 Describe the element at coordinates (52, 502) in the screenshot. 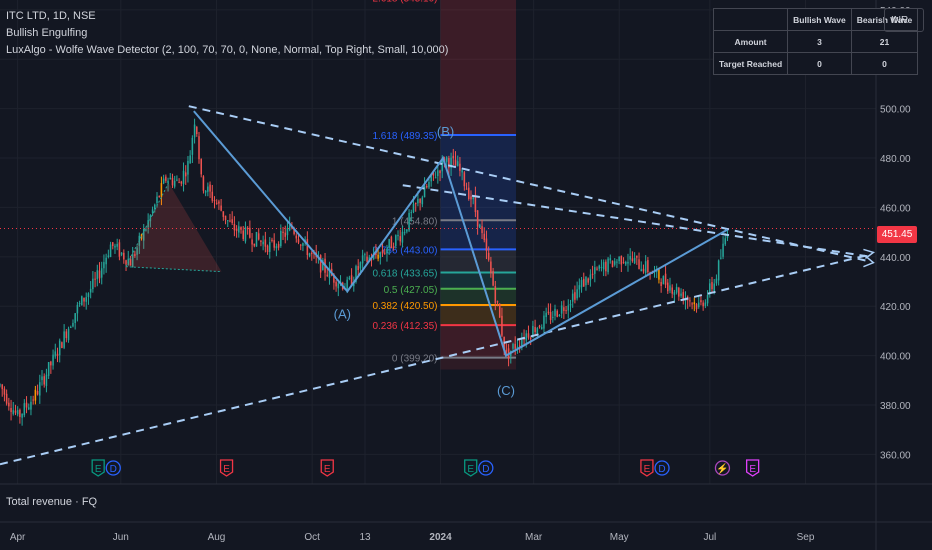

I see `total-revenue-pane-label: Total revenue · FQ` at that location.